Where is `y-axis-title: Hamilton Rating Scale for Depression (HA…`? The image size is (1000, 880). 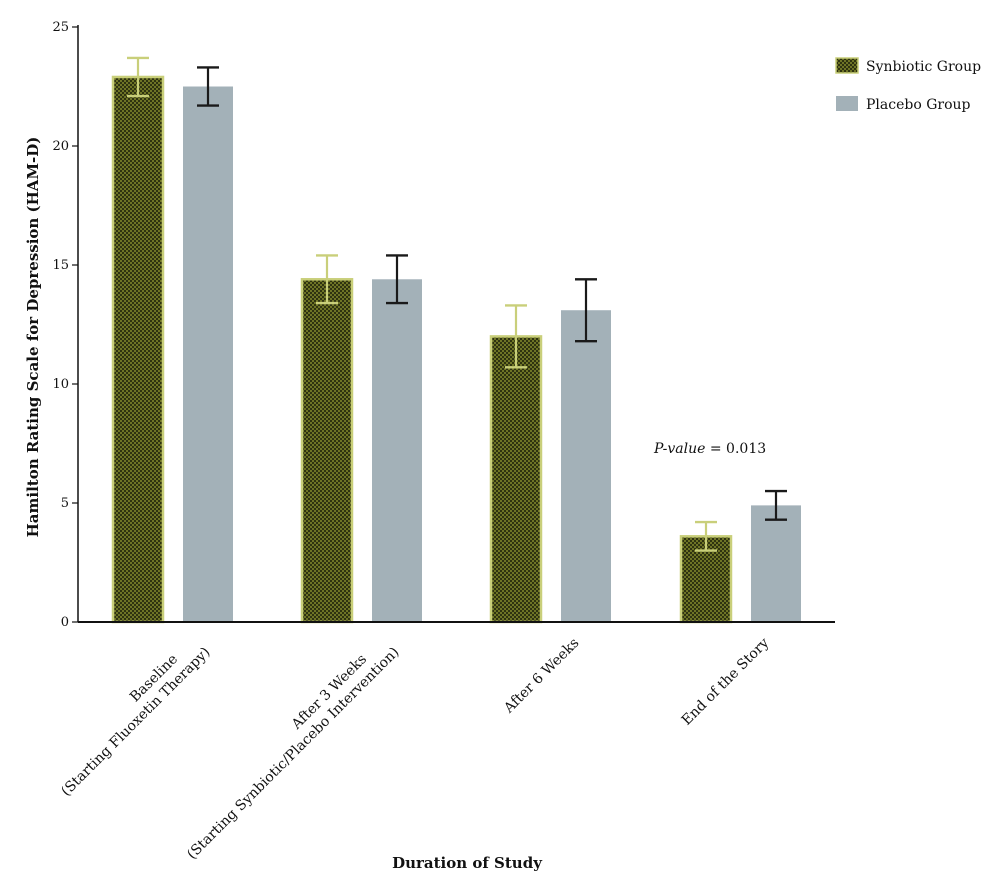 y-axis-title: Hamilton Rating Scale for Depression (HA… is located at coordinates (33, 337).